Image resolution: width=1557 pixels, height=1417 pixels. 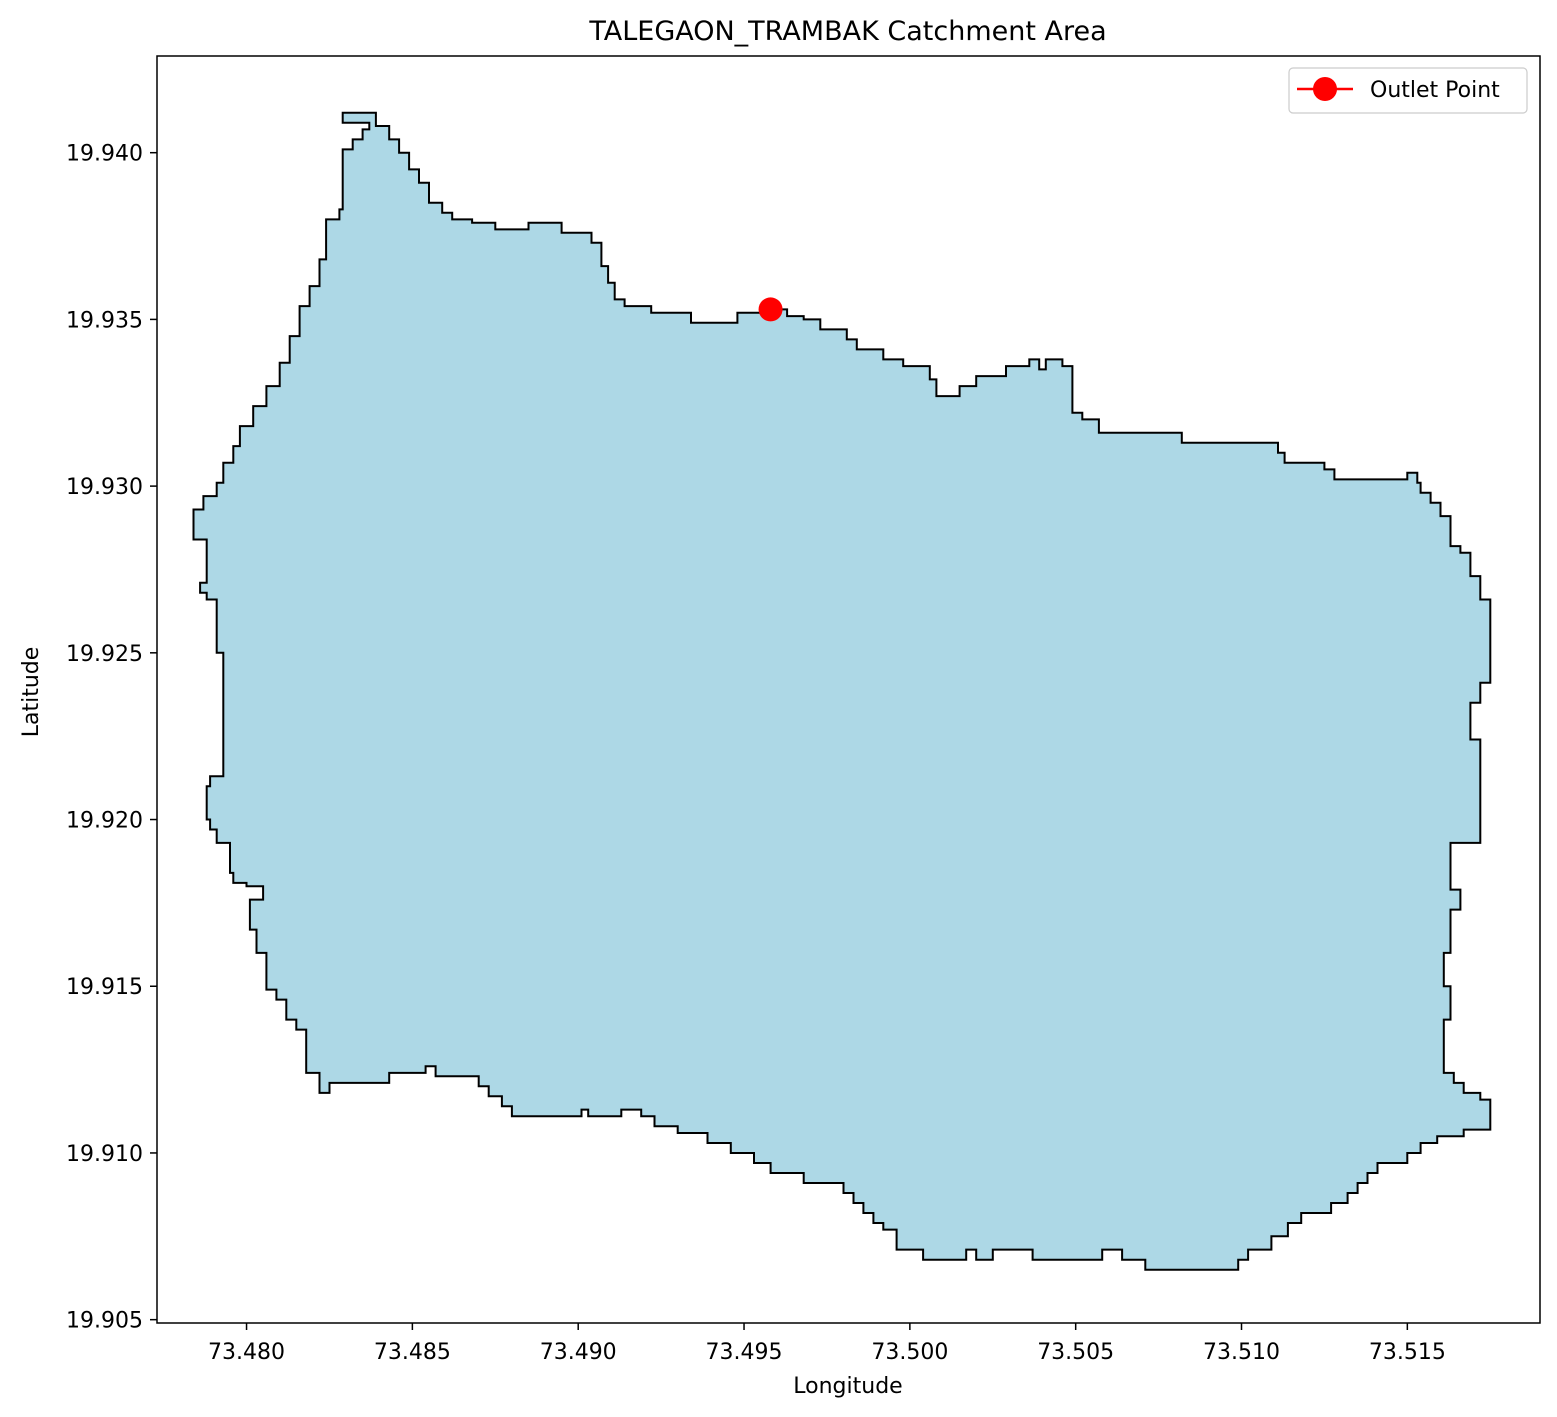 What do you see at coordinates (744, 1352) in the screenshot?
I see `x-tick-label: 73.495` at bounding box center [744, 1352].